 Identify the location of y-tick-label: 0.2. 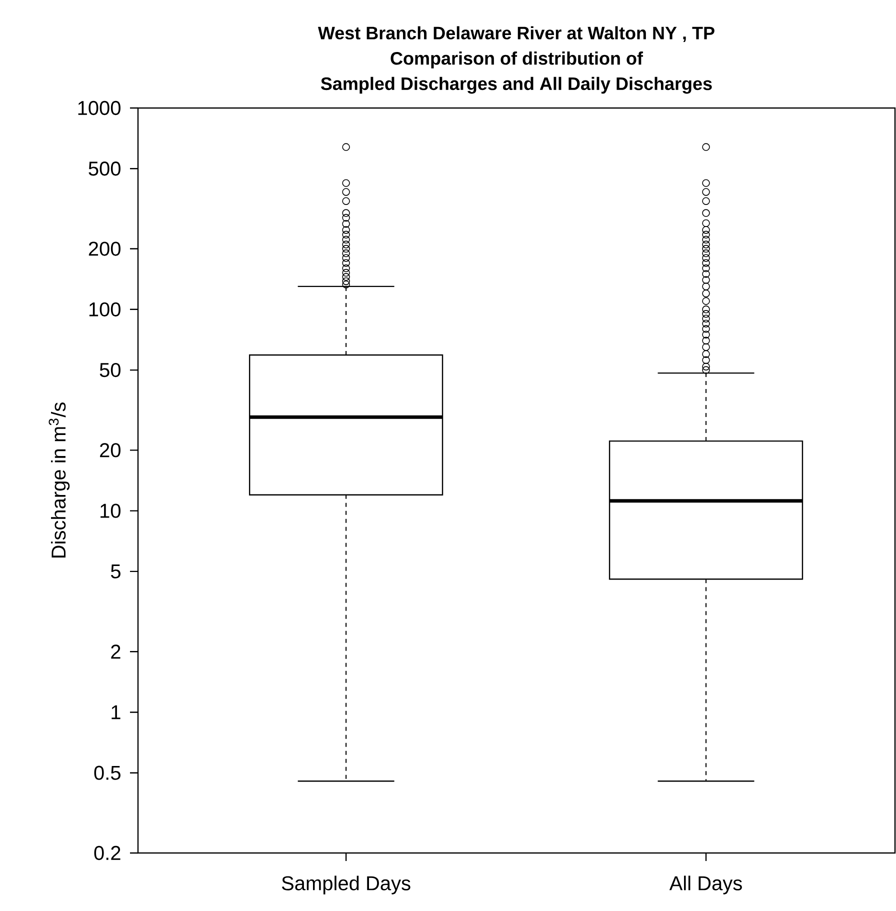
(107, 853).